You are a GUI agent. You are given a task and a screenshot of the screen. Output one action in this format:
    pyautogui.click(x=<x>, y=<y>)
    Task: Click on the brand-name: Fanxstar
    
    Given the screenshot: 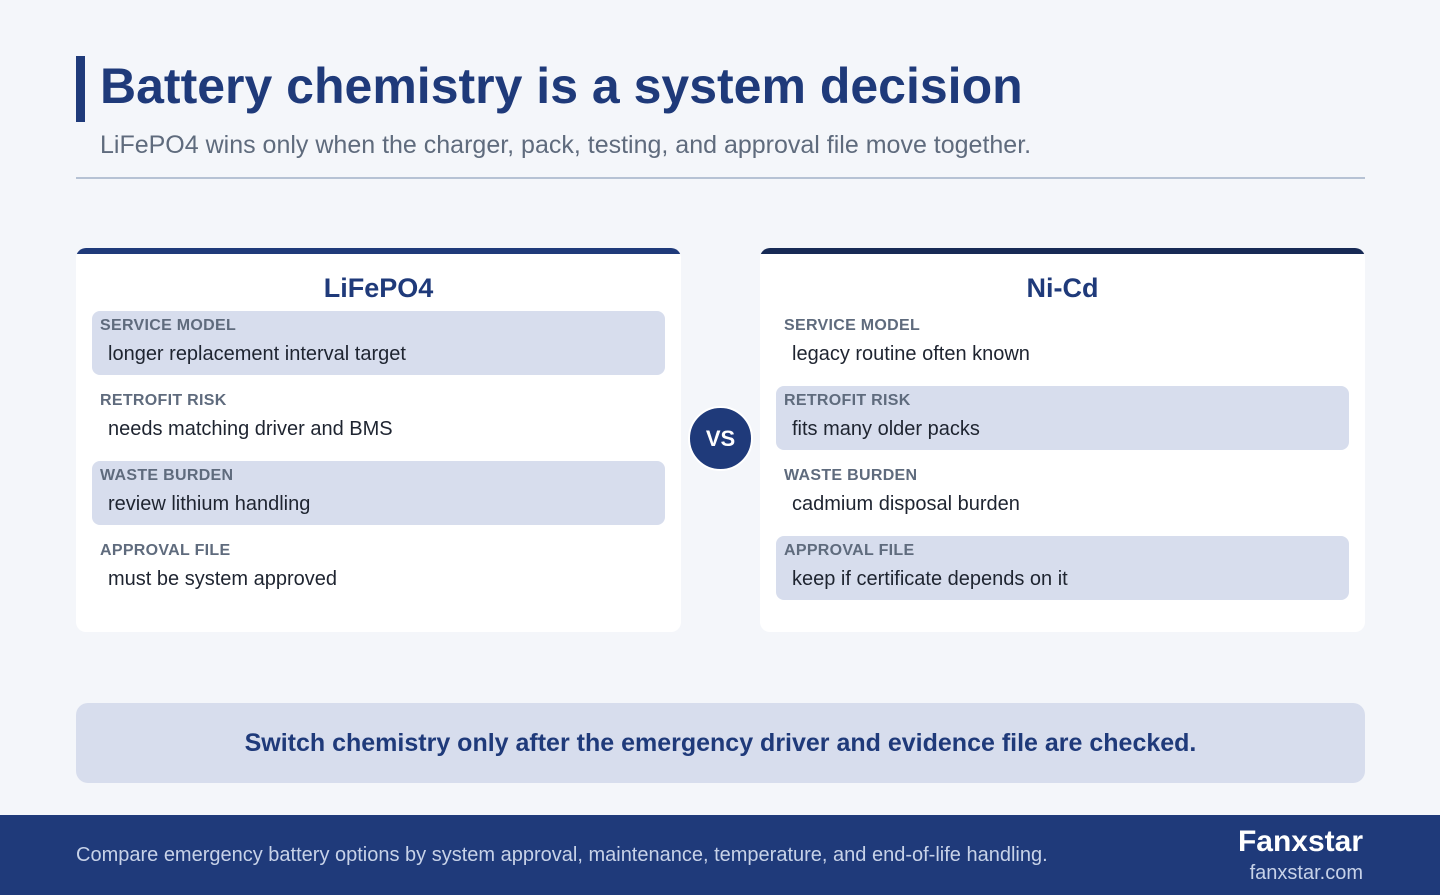 What is the action you would take?
    pyautogui.click(x=1300, y=841)
    